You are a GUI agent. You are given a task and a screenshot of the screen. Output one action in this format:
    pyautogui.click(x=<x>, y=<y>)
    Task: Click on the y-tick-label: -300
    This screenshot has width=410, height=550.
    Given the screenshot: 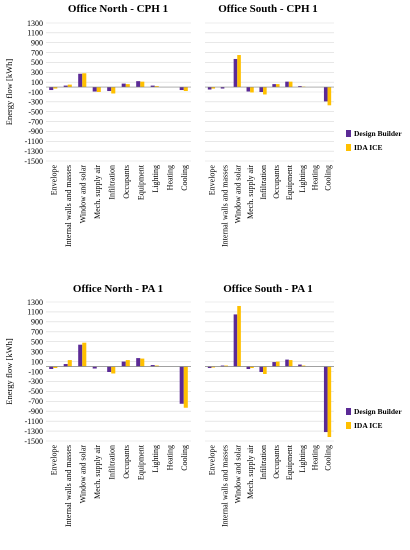 What is the action you would take?
    pyautogui.click(x=35, y=381)
    